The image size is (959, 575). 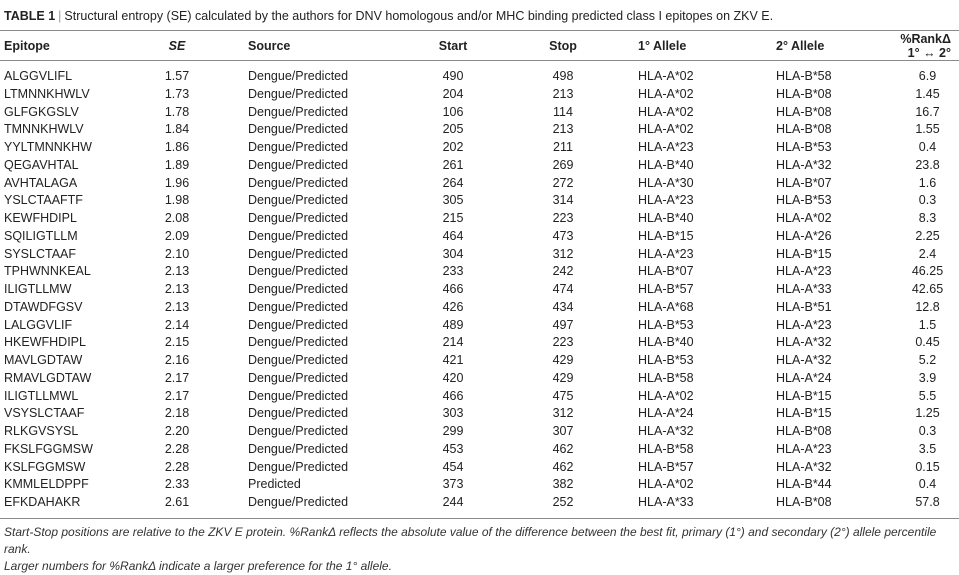 I want to click on cell-rank-delta: 5.5, so click(x=927, y=395).